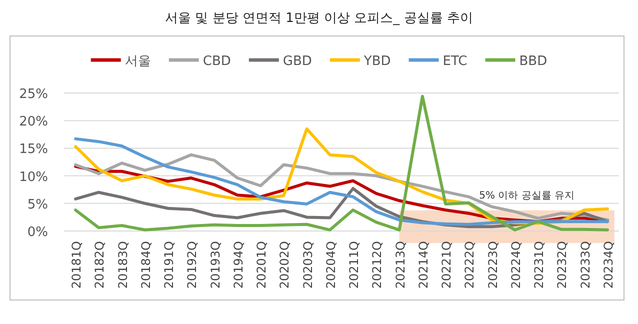  What do you see at coordinates (285, 265) in the screenshot?
I see `x-tick-label: 20202Q` at bounding box center [285, 265].